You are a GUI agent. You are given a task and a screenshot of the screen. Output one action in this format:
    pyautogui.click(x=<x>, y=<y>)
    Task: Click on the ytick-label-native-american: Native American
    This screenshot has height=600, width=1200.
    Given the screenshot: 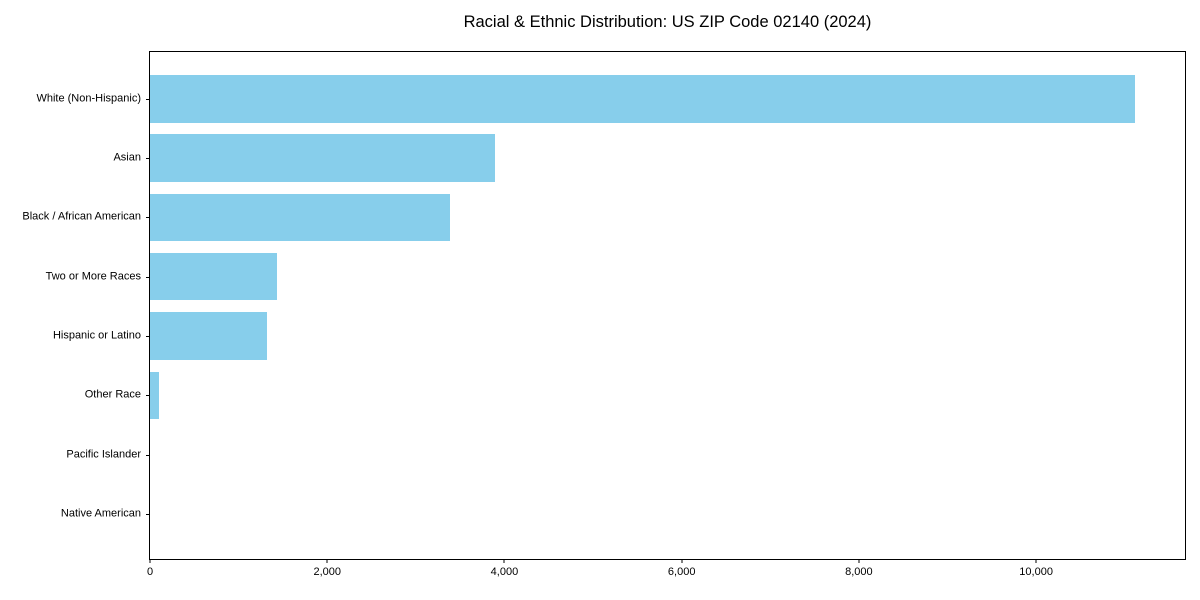 What is the action you would take?
    pyautogui.click(x=100, y=513)
    